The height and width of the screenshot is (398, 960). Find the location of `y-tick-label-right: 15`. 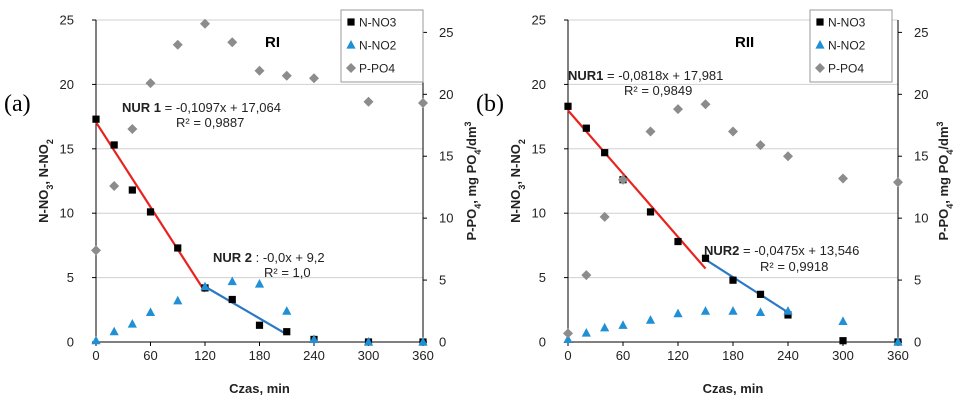

y-tick-label-right: 15 is located at coordinates (921, 156).